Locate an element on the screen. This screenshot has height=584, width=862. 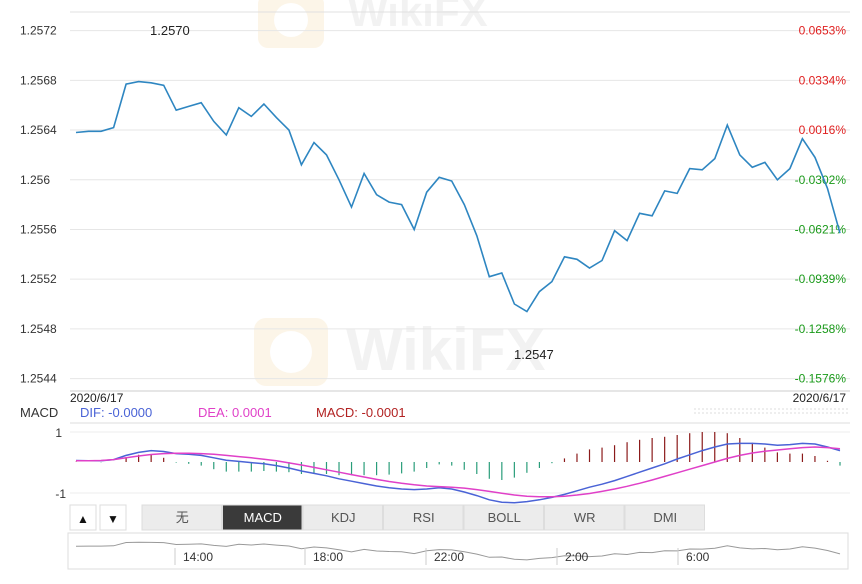
macd-value-label: MACD: -0.0001 is located at coordinates (361, 412).